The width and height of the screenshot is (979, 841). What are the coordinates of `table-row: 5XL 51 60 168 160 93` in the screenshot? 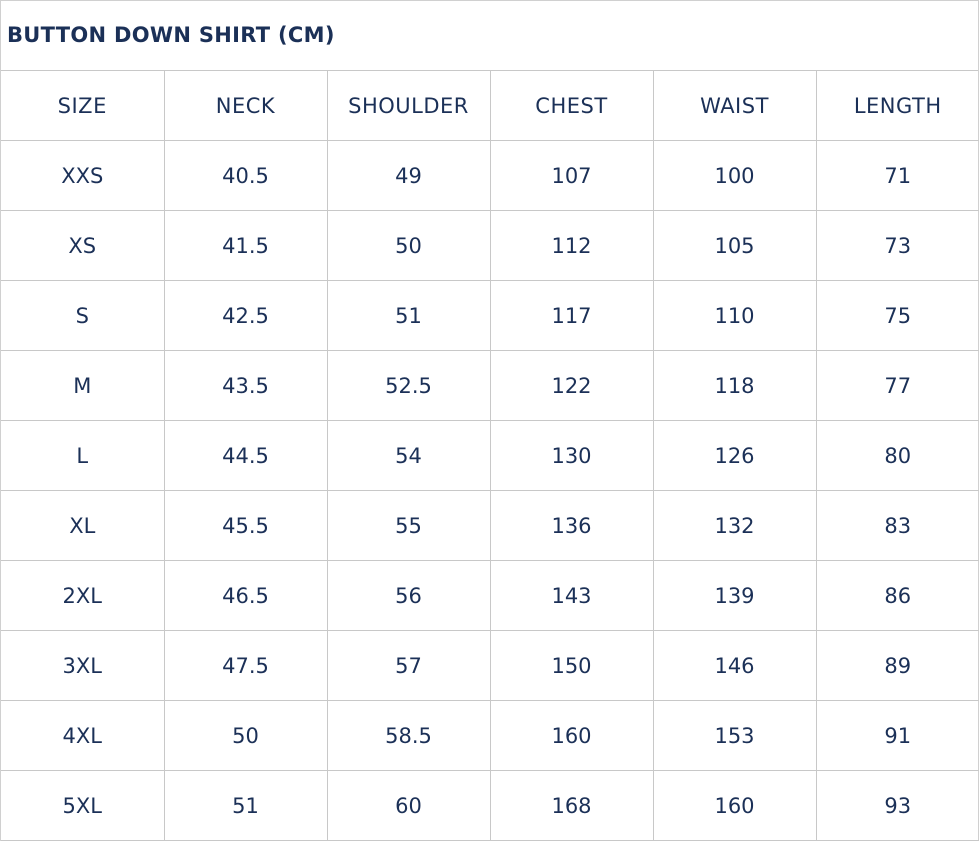 It's located at (490, 805).